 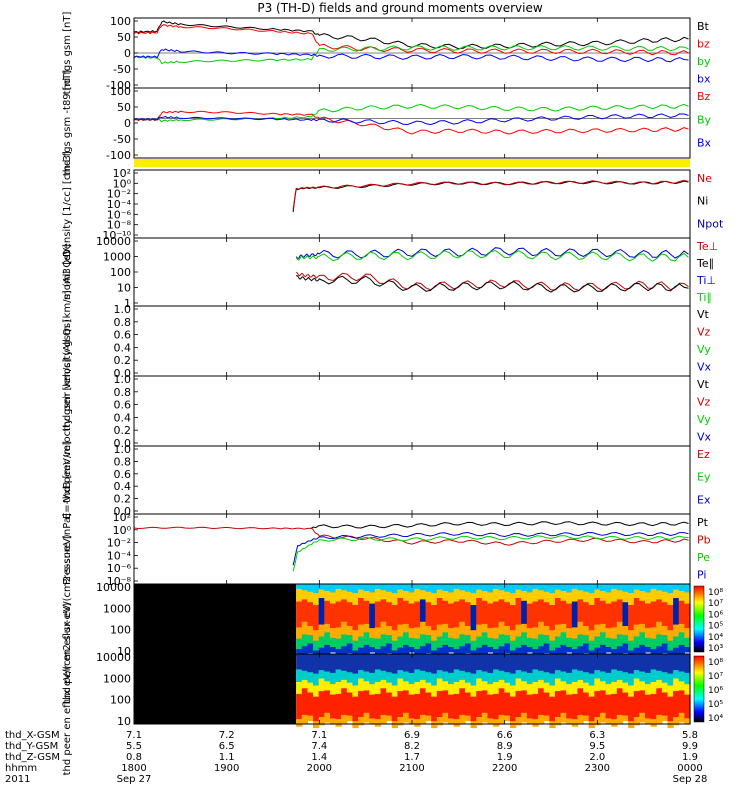 I want to click on legend-vz: Vz, so click(x=704, y=332).